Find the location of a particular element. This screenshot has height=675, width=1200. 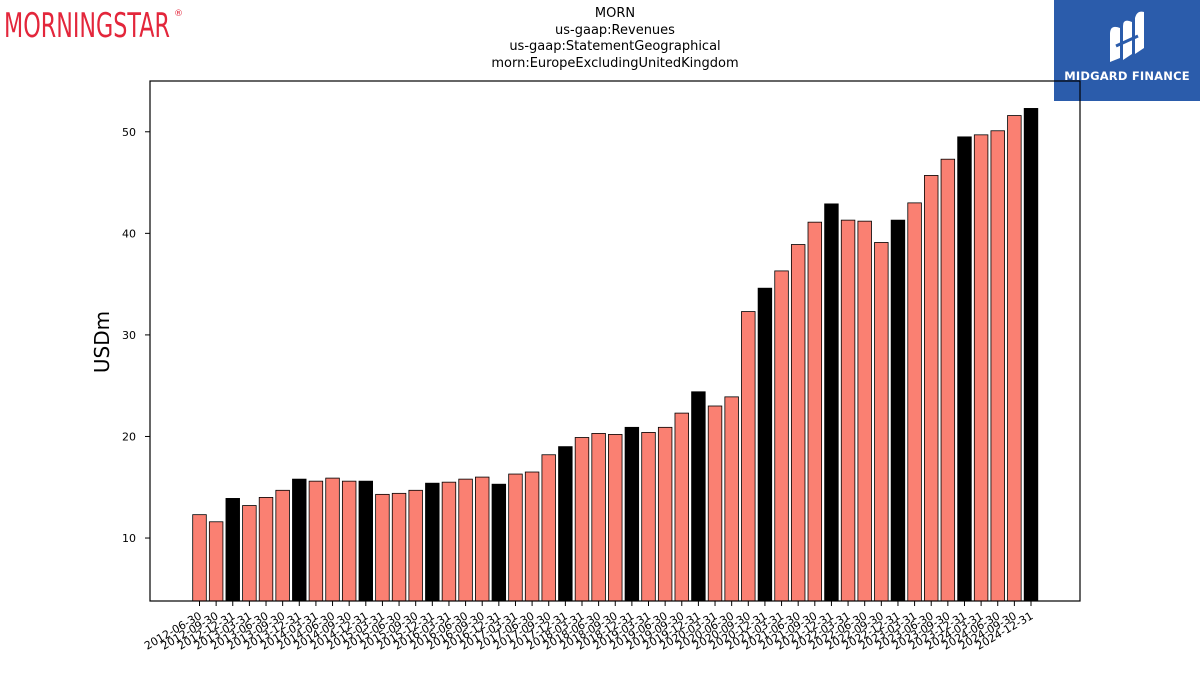

morningstar-logo-text: MORNINGSTAR is located at coordinates (87, 25).